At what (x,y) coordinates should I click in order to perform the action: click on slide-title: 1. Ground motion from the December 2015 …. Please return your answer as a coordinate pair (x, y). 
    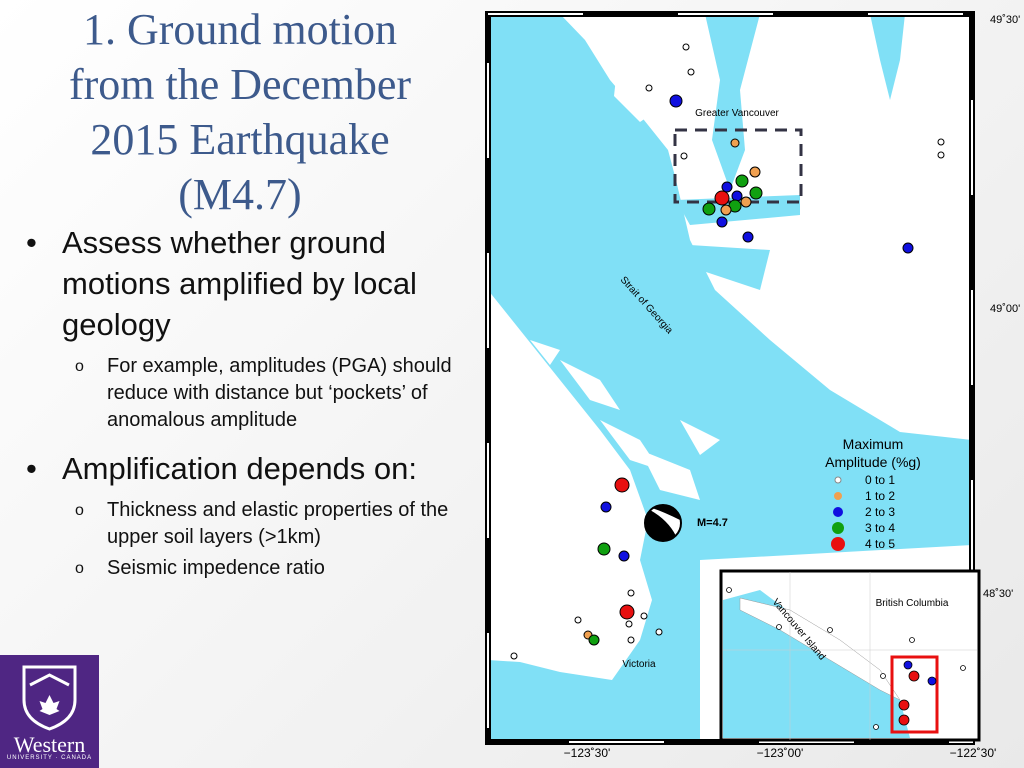
    Looking at the image, I should click on (240, 112).